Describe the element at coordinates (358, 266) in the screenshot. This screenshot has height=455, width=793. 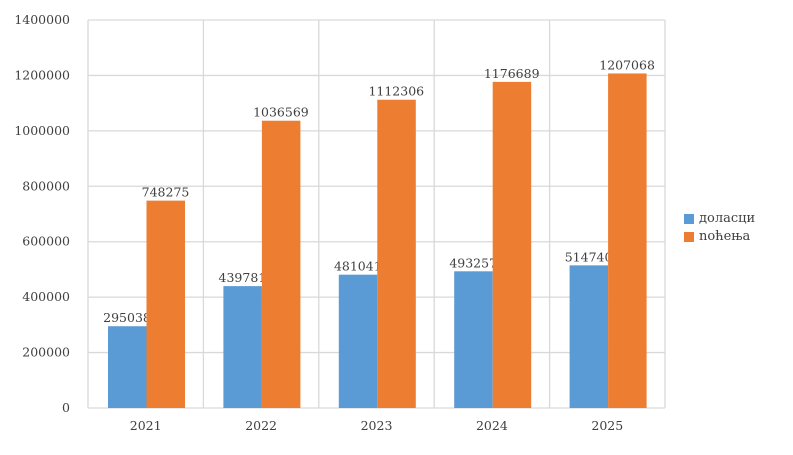
I see `data-label: 481041` at that location.